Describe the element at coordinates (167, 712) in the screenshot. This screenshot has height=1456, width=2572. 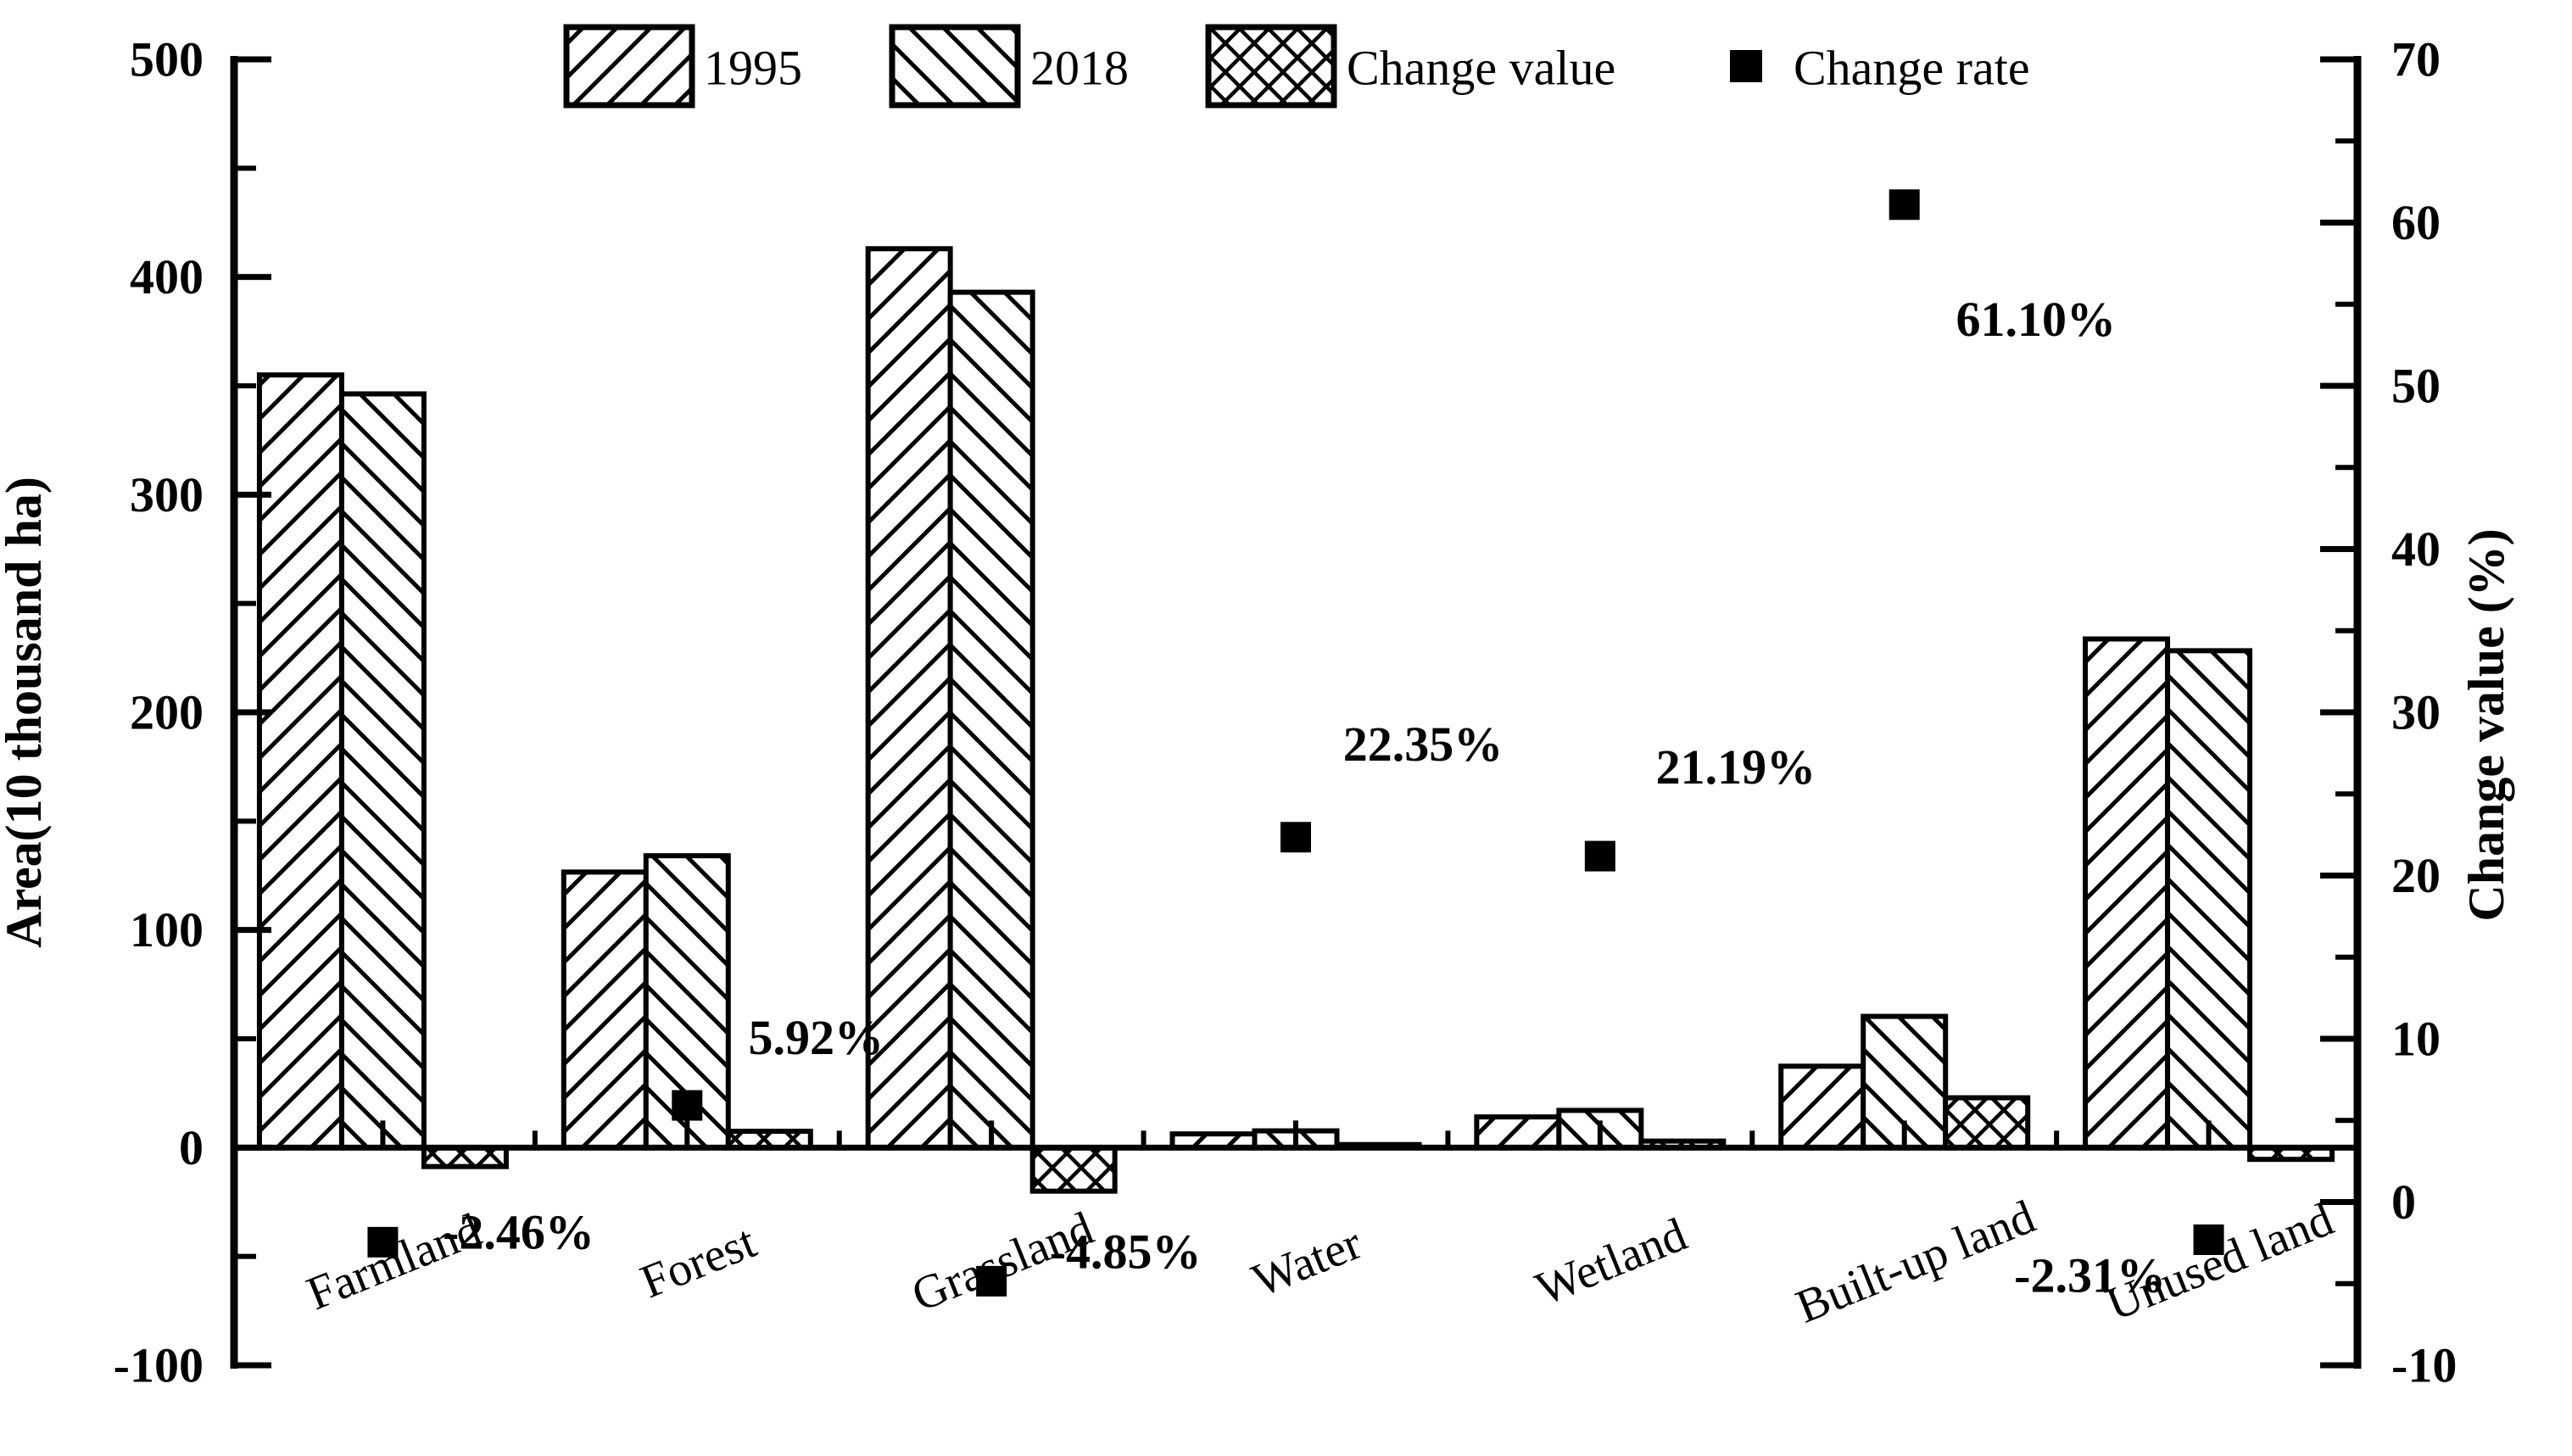
I see `left-axis-tick-label: 200` at that location.